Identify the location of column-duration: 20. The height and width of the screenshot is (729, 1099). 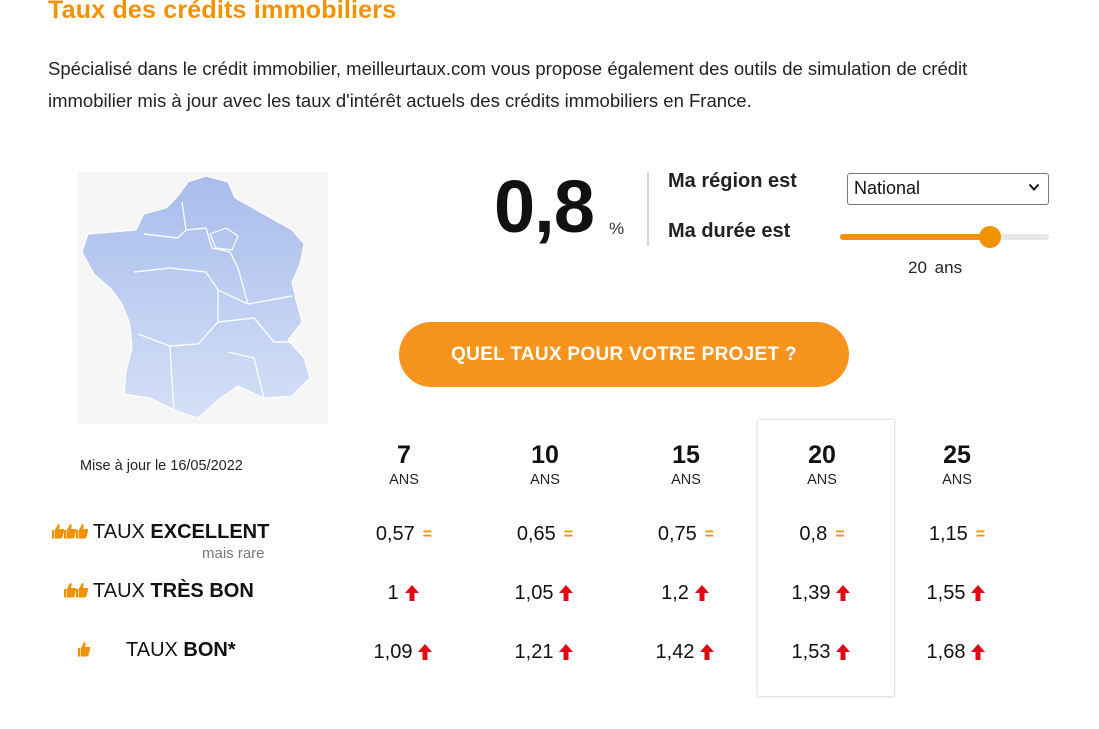
(822, 455).